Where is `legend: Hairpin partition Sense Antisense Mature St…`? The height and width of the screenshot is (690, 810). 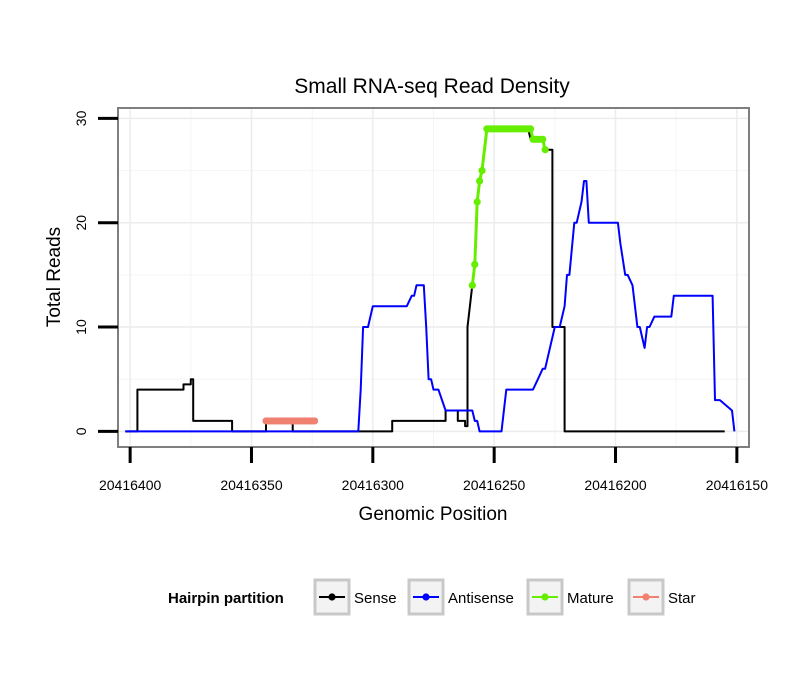
legend: Hairpin partition Sense Antisense Mature St… is located at coordinates (432, 597).